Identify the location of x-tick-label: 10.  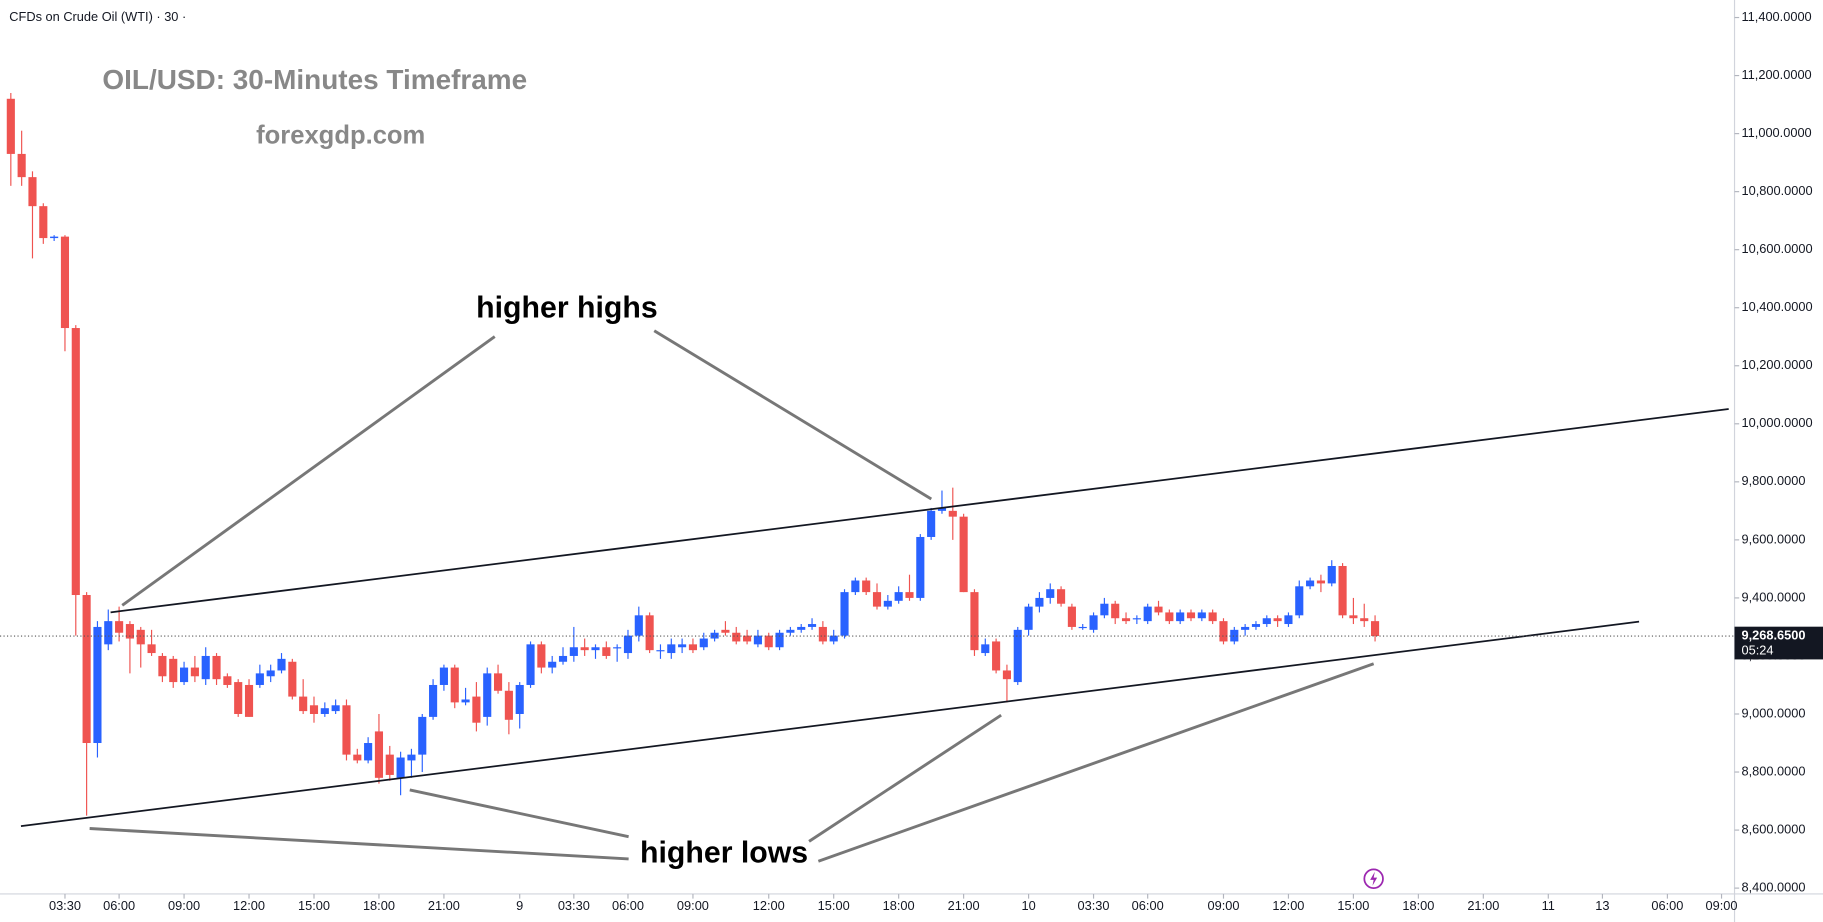
(1028, 905).